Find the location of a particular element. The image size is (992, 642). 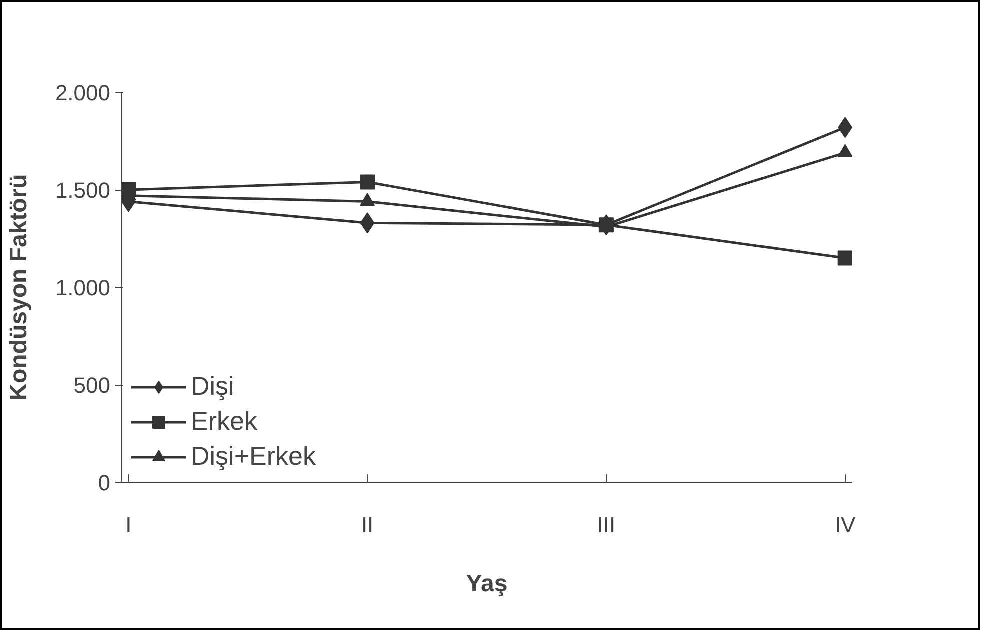

y-axis-title: Kondüsyon Faktörü is located at coordinates (18, 287).